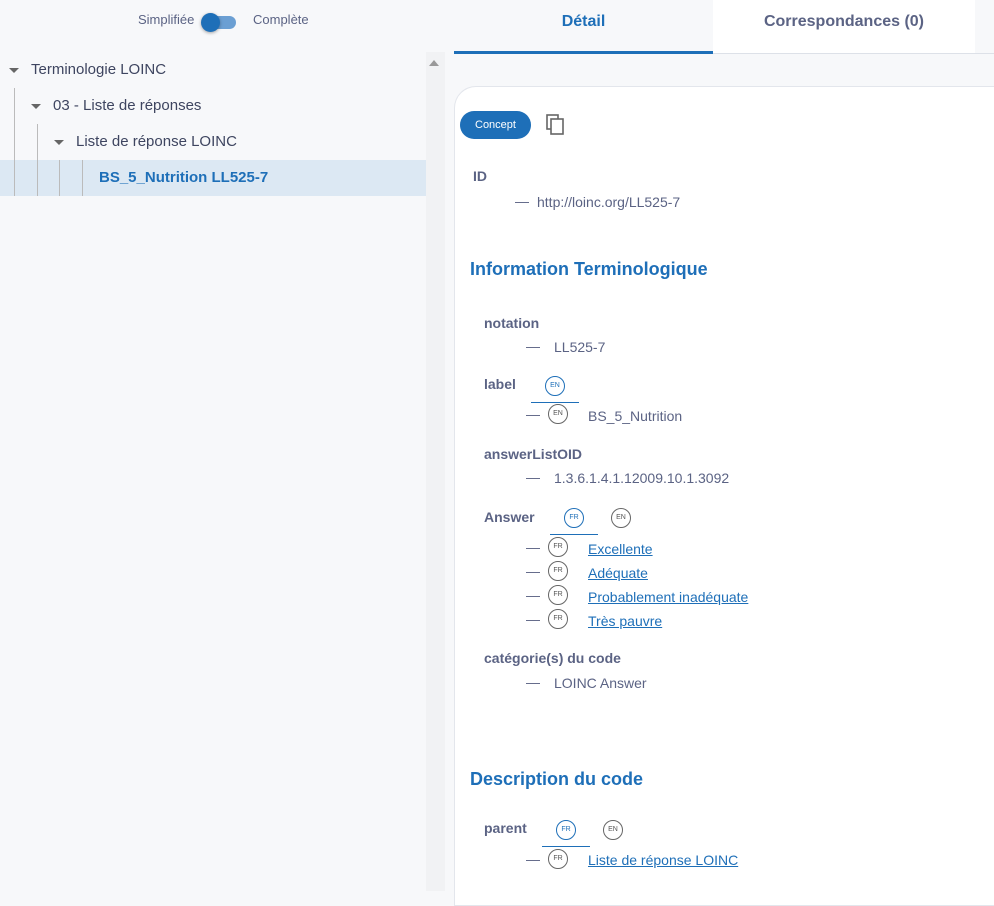 This screenshot has width=994, height=906. I want to click on field-key: answerListOID, so click(533, 454).